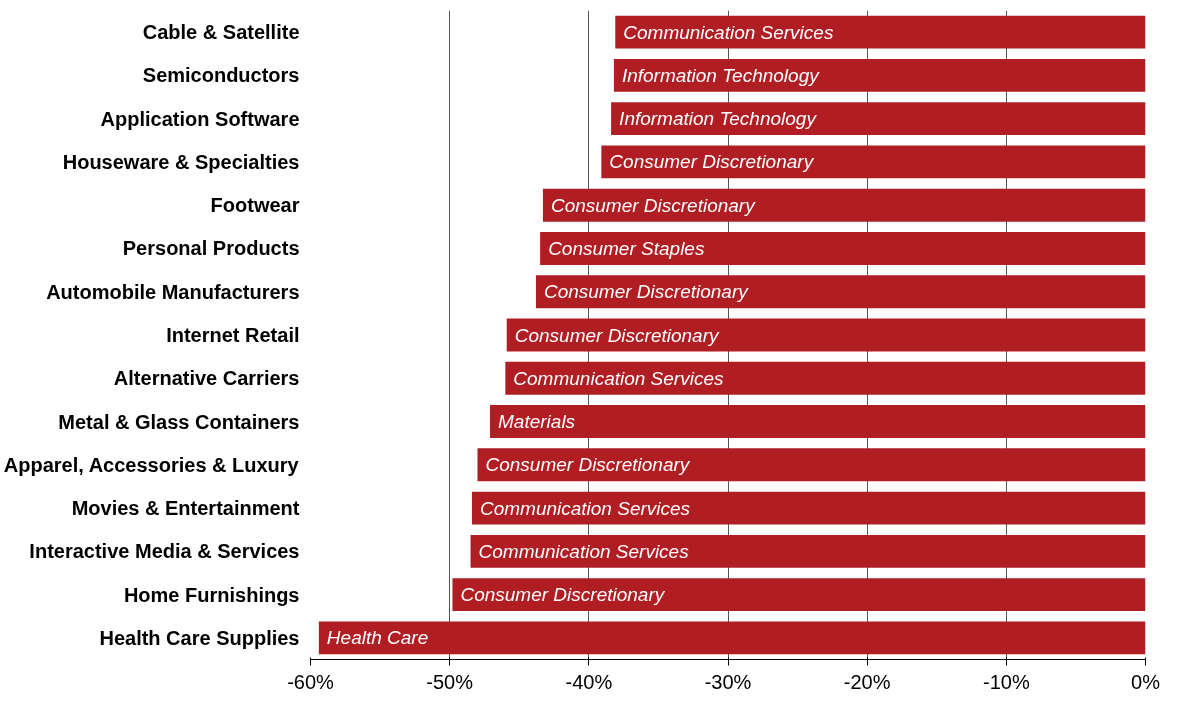 Image resolution: width=1177 pixels, height=702 pixels. I want to click on y-tick-label: Semiconductors, so click(221, 75).